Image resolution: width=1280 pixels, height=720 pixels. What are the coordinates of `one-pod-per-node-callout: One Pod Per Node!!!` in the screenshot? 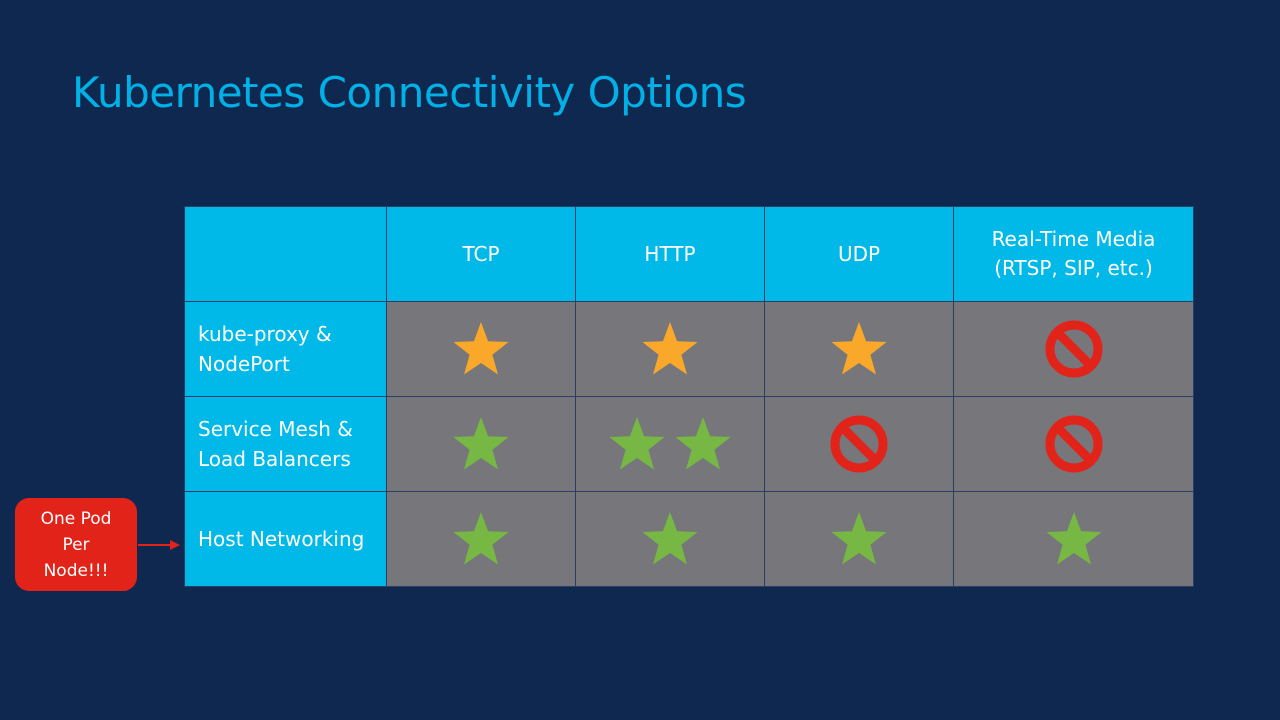 It's located at (76, 544).